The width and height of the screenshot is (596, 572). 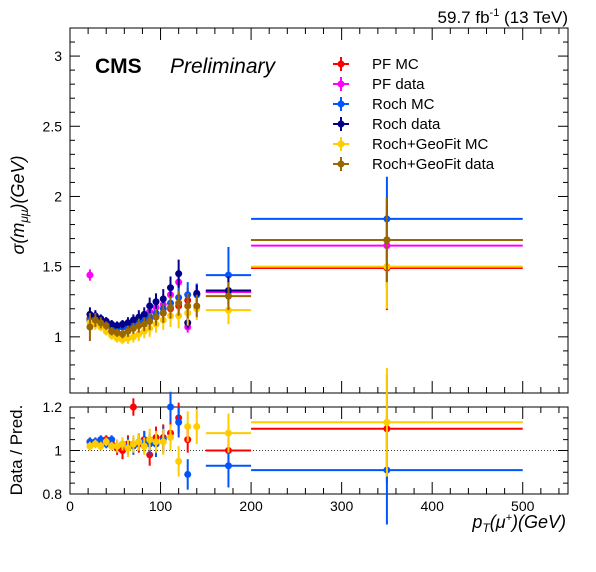 I want to click on x-tick-label: 200, so click(x=251, y=506).